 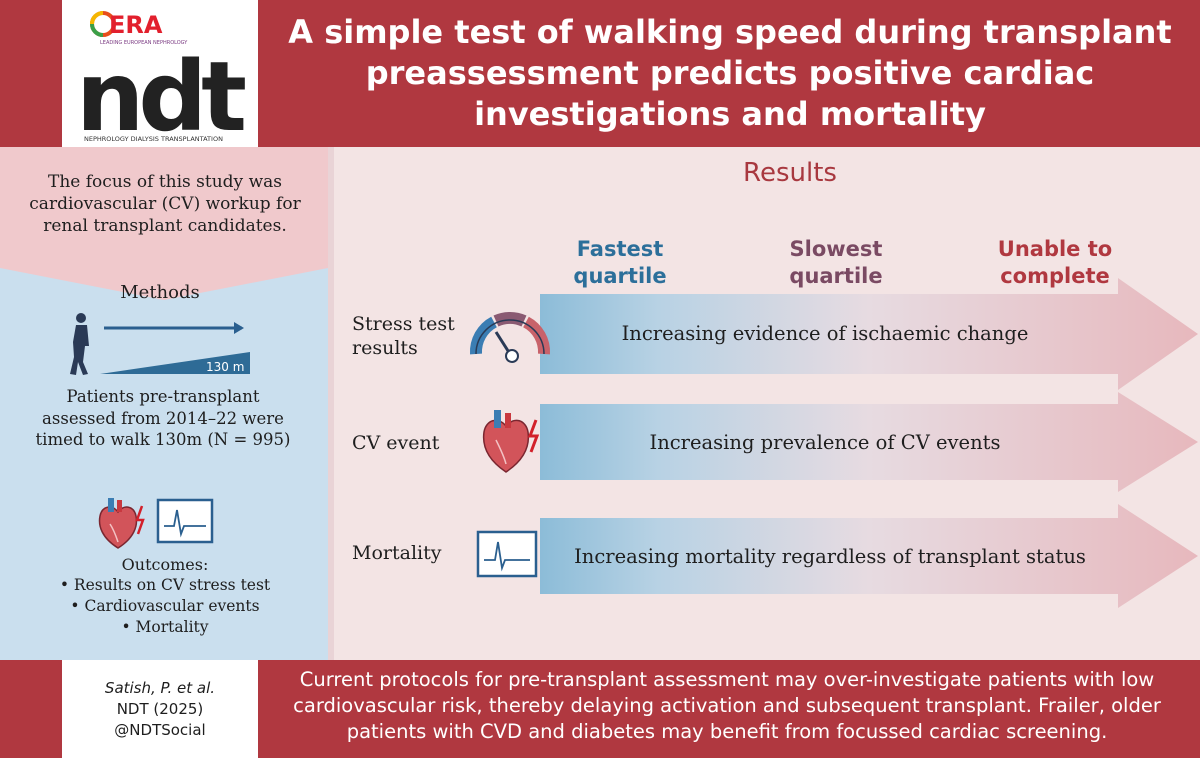 I want to click on result-text-cv-event: Increasing prevalence of CV events, so click(x=825, y=442).